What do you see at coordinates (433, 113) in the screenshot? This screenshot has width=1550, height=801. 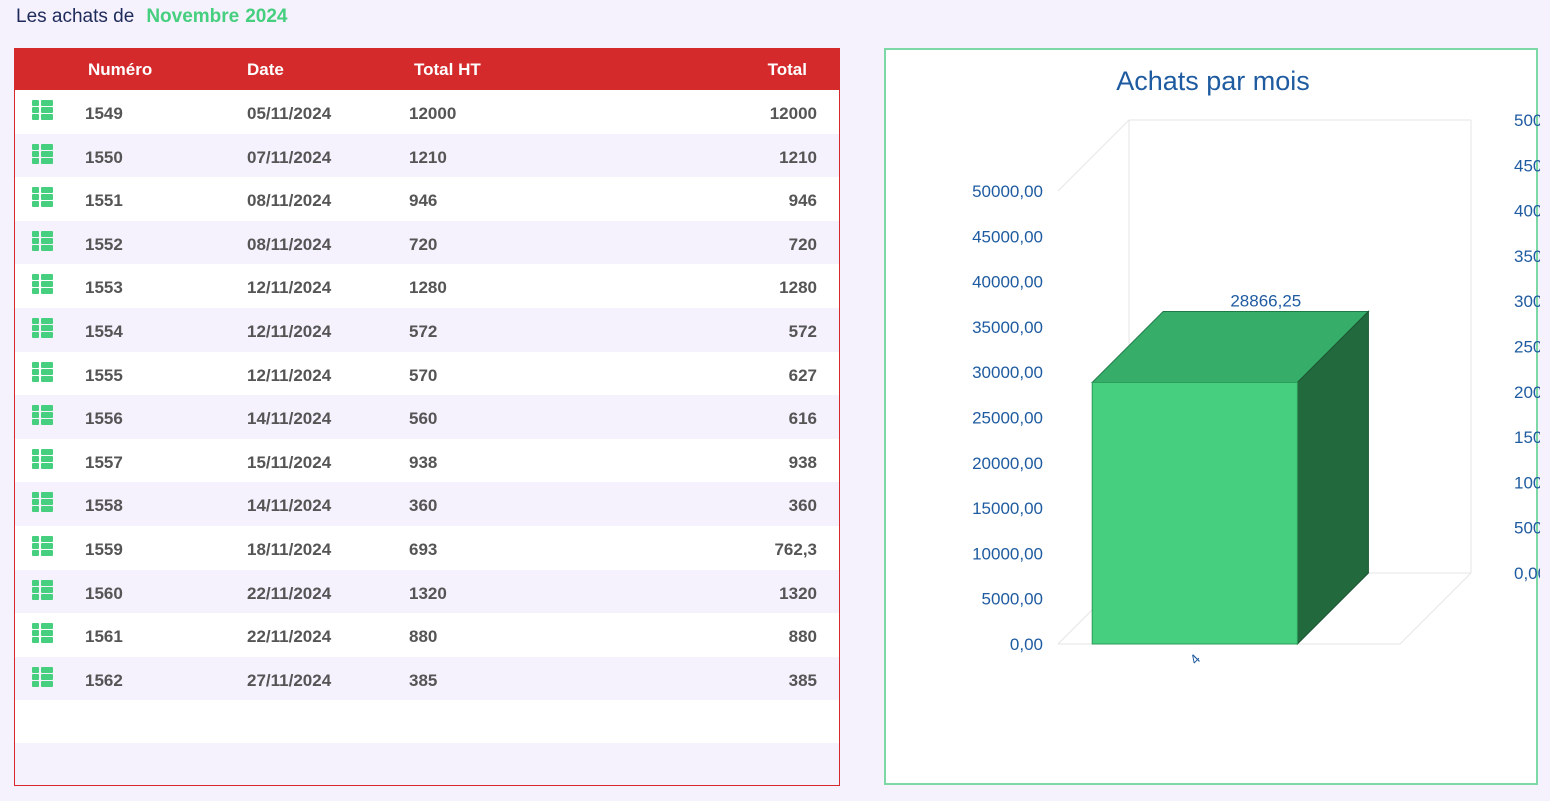 I see `cell-total-ht: 12000` at bounding box center [433, 113].